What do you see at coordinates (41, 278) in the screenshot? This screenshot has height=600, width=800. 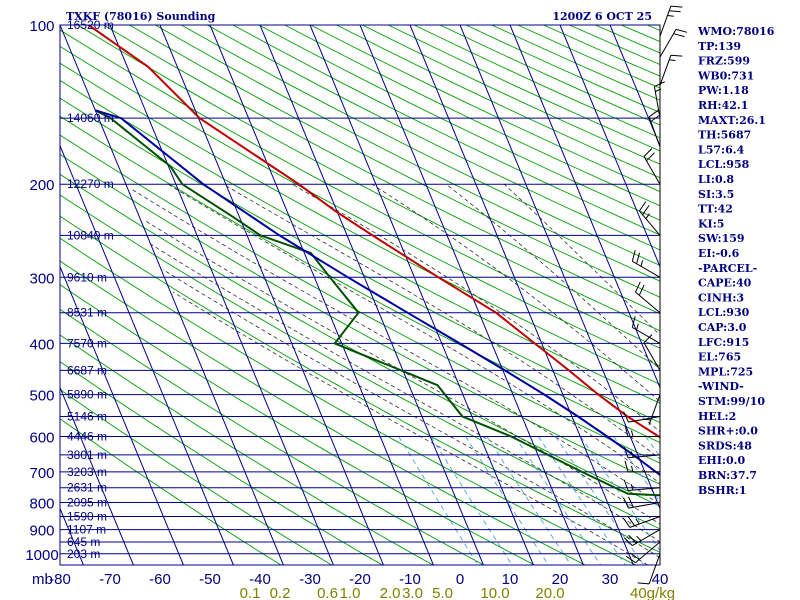 I see `pressure-label-300: 300` at bounding box center [41, 278].